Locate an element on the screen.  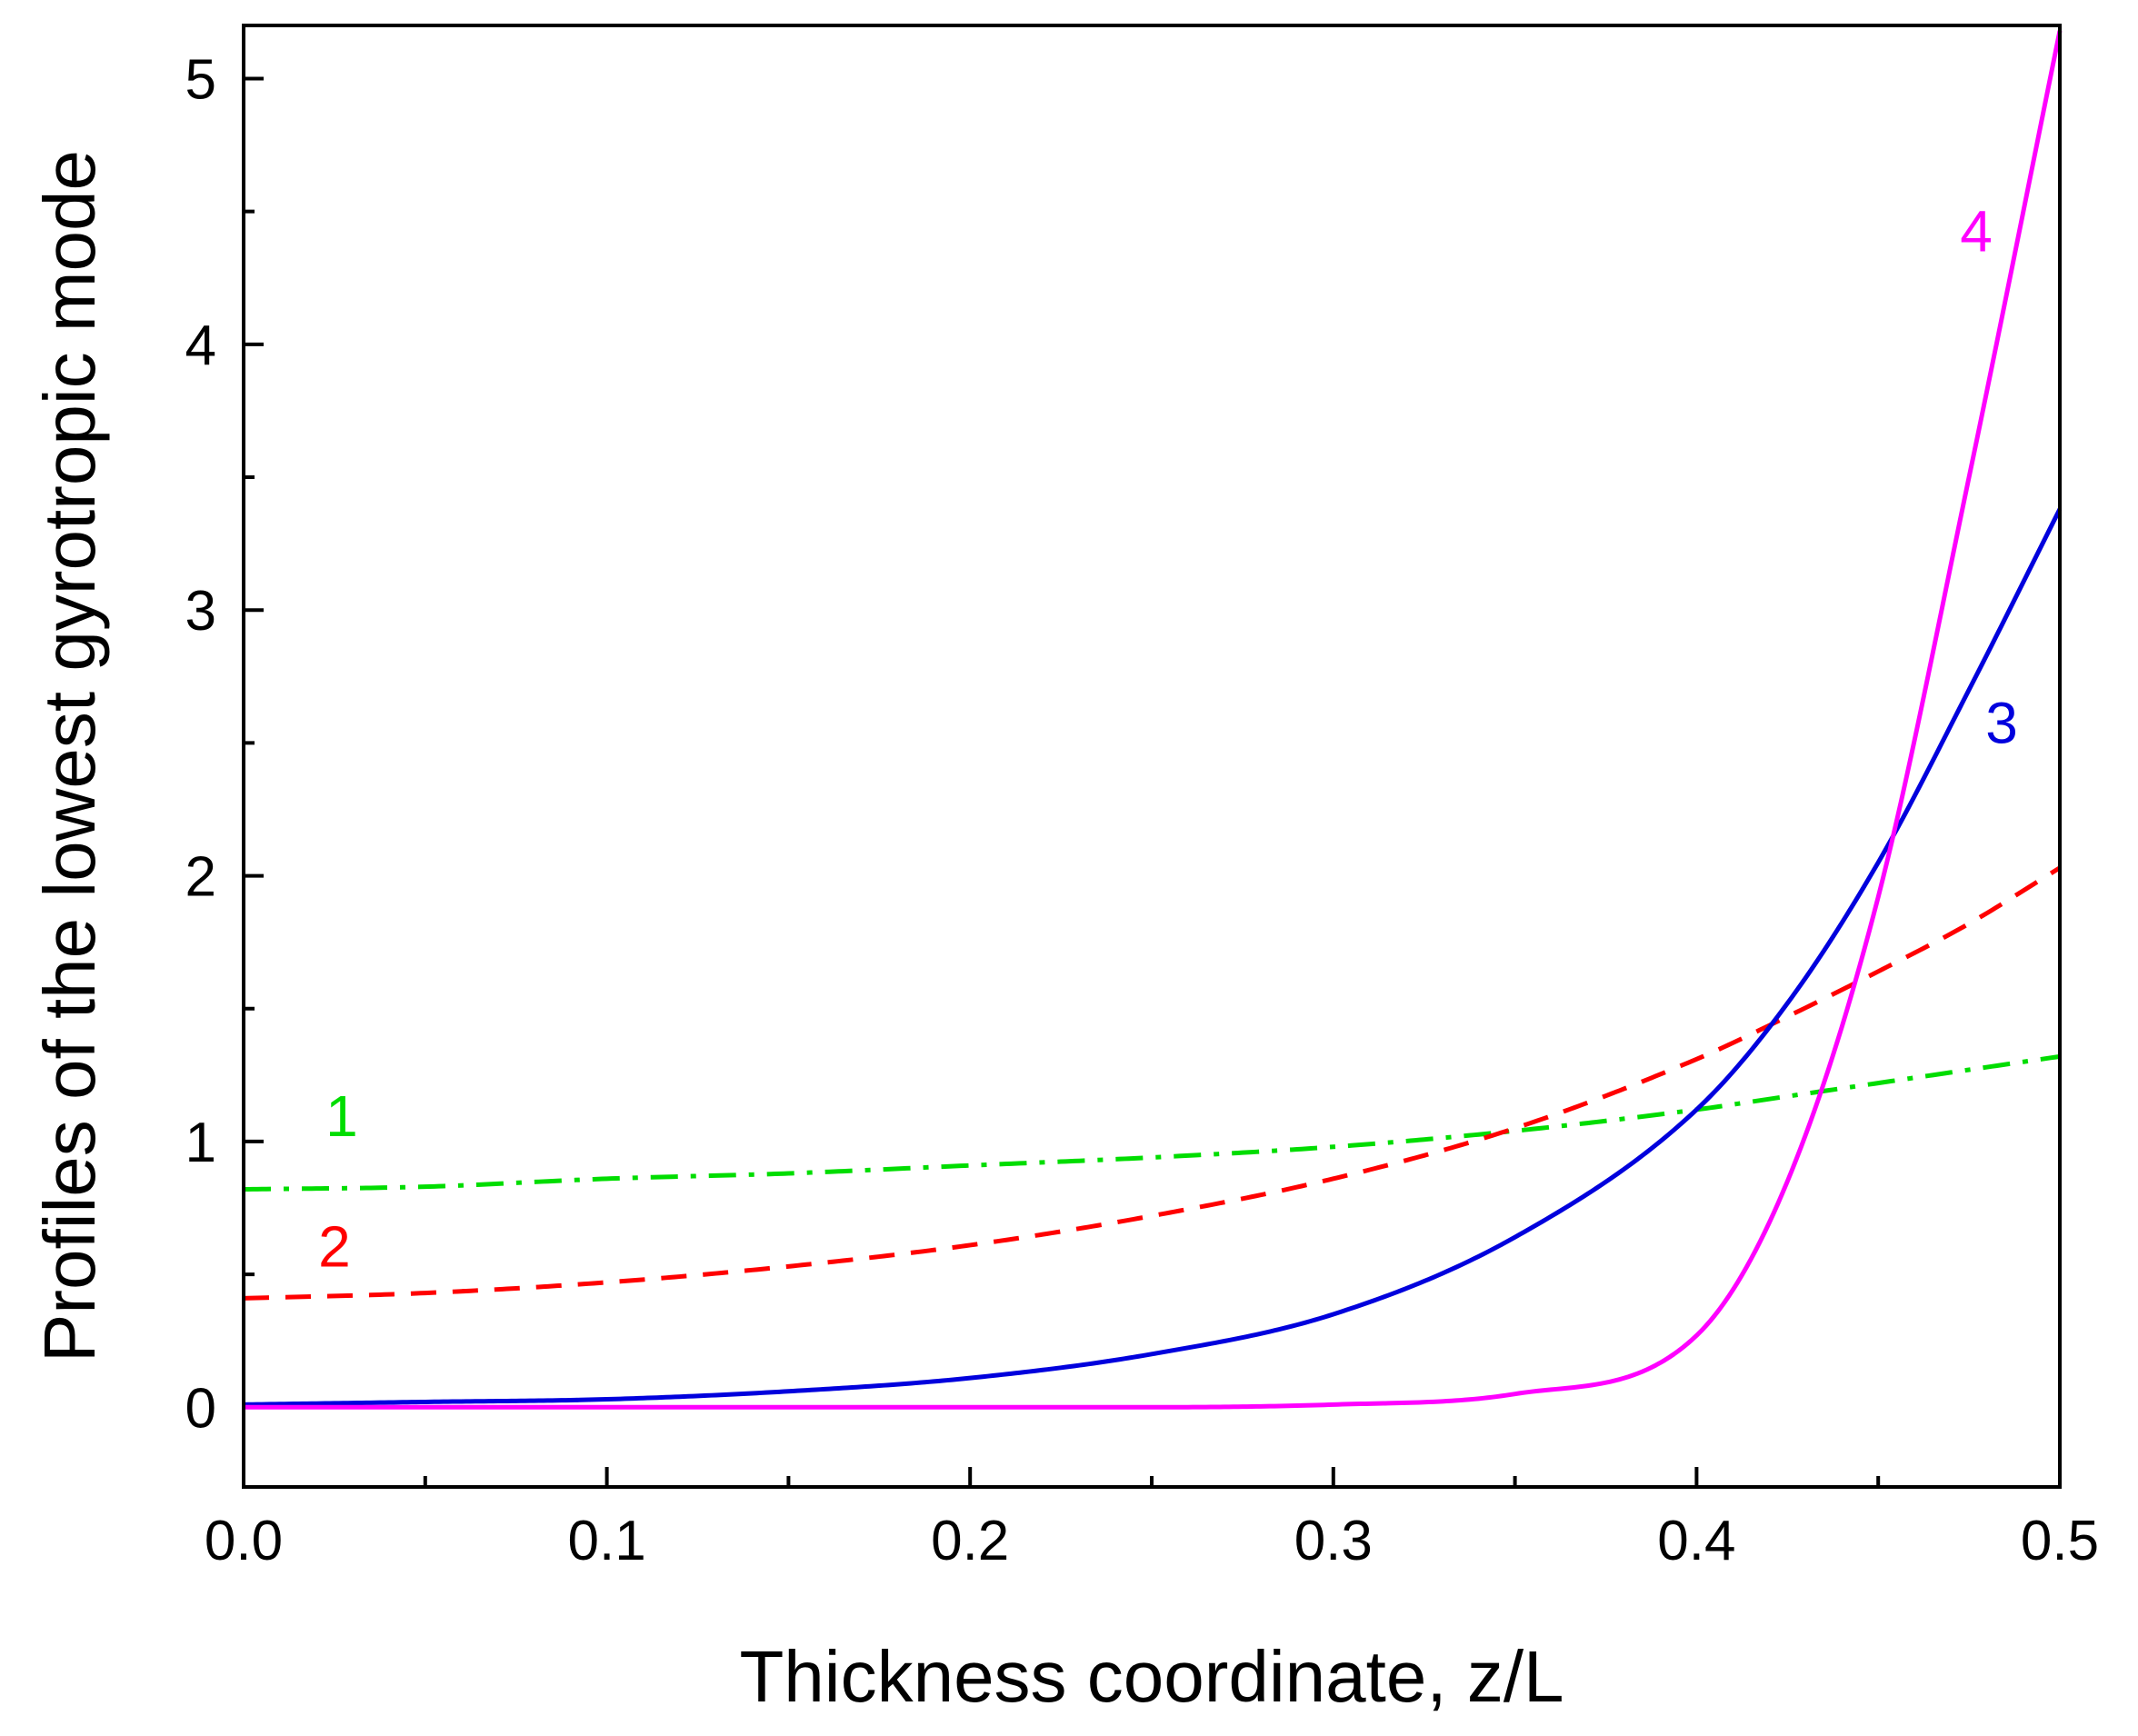
x-axis-ticks: 0.0 0.1 0.2 0.3 0.4 0.5 is located at coordinates (1152, 1520).